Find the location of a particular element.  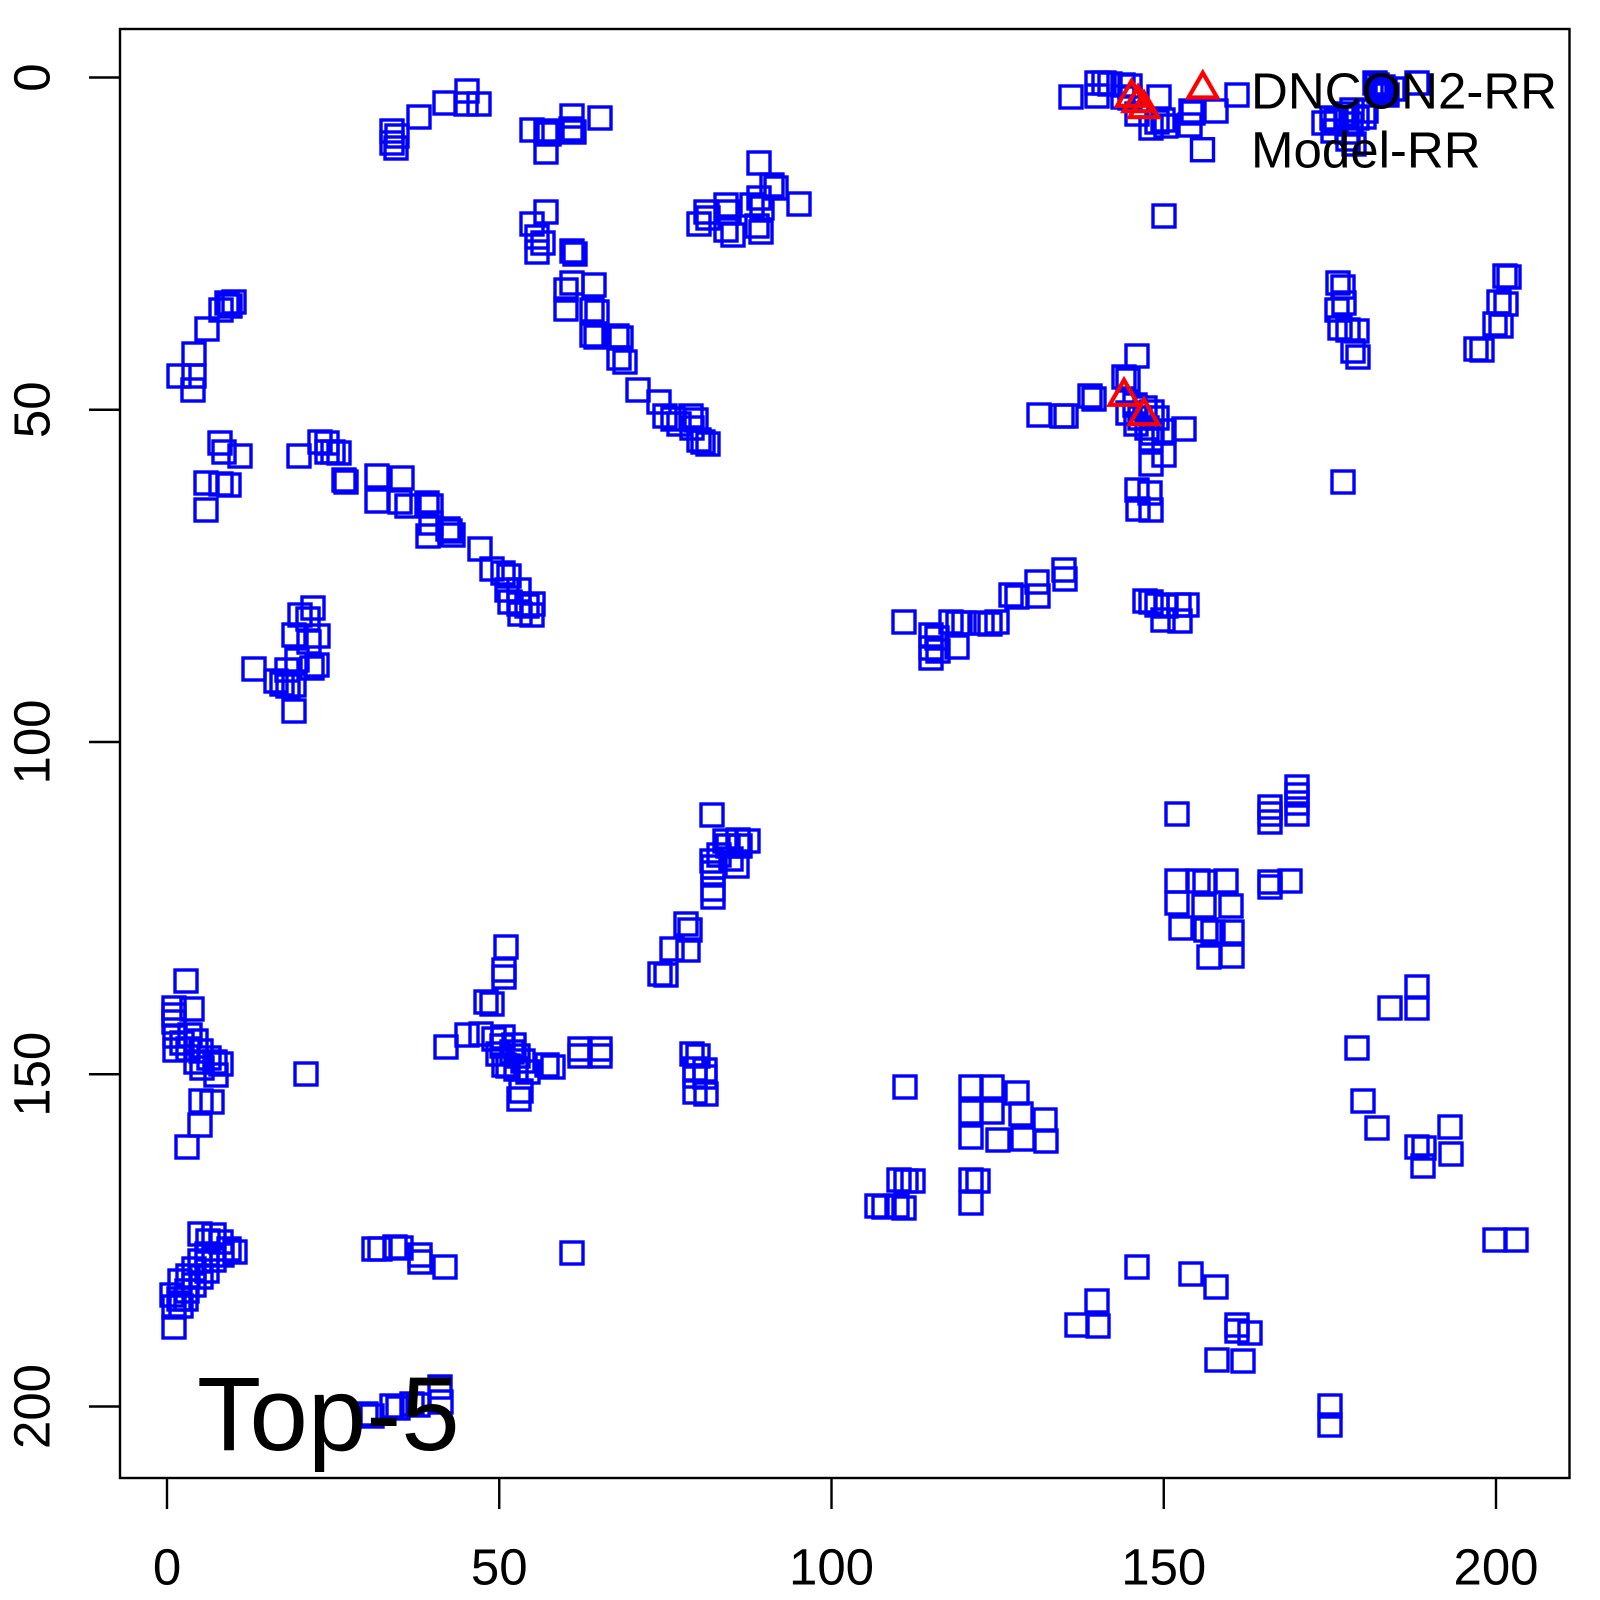

svg-text: Top-5 is located at coordinates (328, 1414).